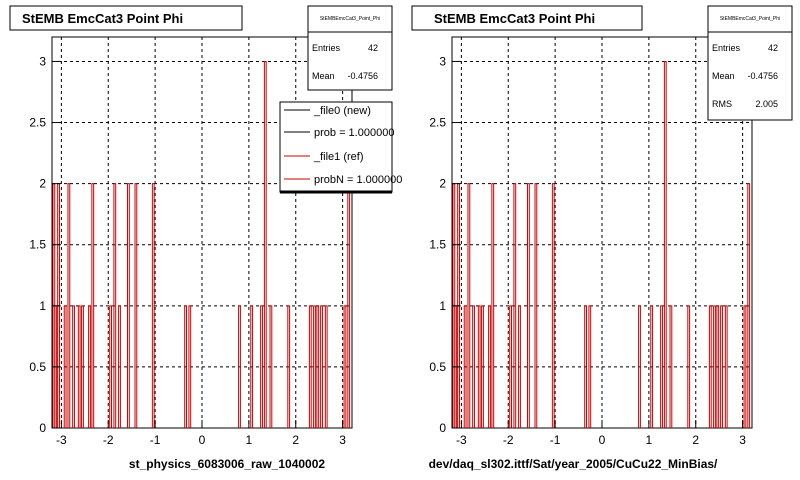 The height and width of the screenshot is (480, 800). Describe the element at coordinates (750, 19) in the screenshot. I see `right-stats-name: StEMBEmcCat3_Point_Phi` at that location.